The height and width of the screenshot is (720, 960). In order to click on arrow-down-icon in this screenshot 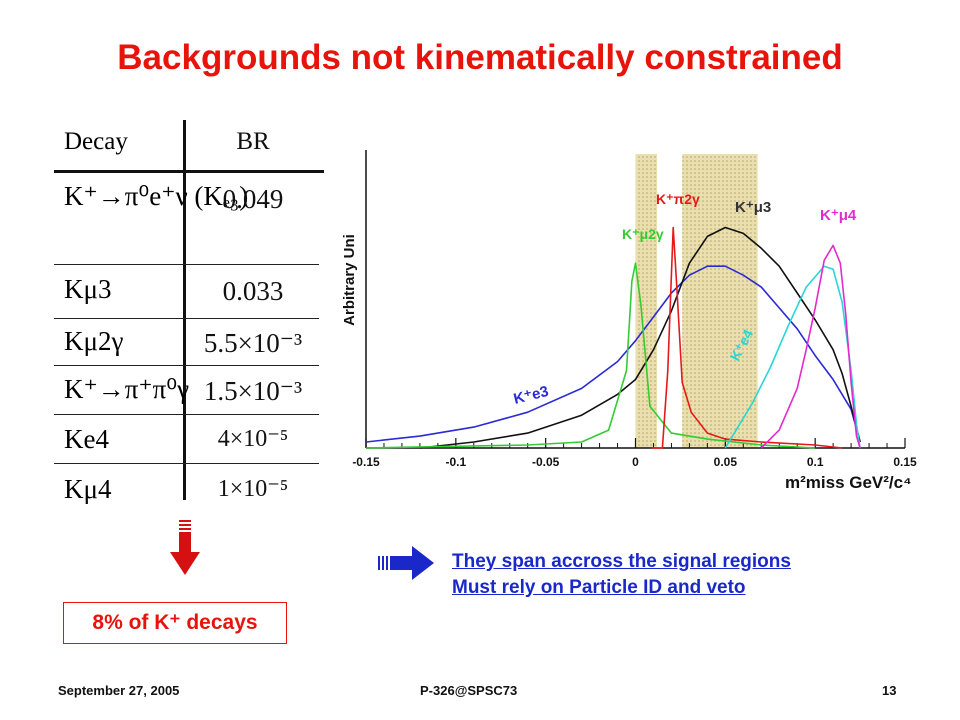, I will do `click(185, 547)`.